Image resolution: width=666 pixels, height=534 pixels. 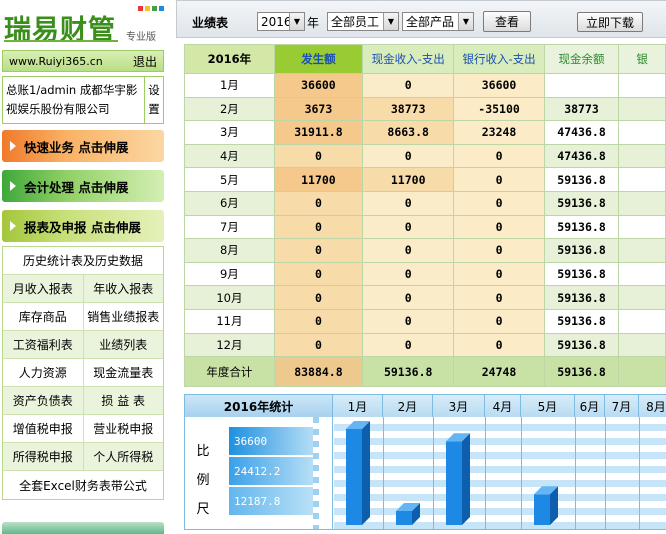 I want to click on menu-item: 所得税申报, so click(x=42, y=457).